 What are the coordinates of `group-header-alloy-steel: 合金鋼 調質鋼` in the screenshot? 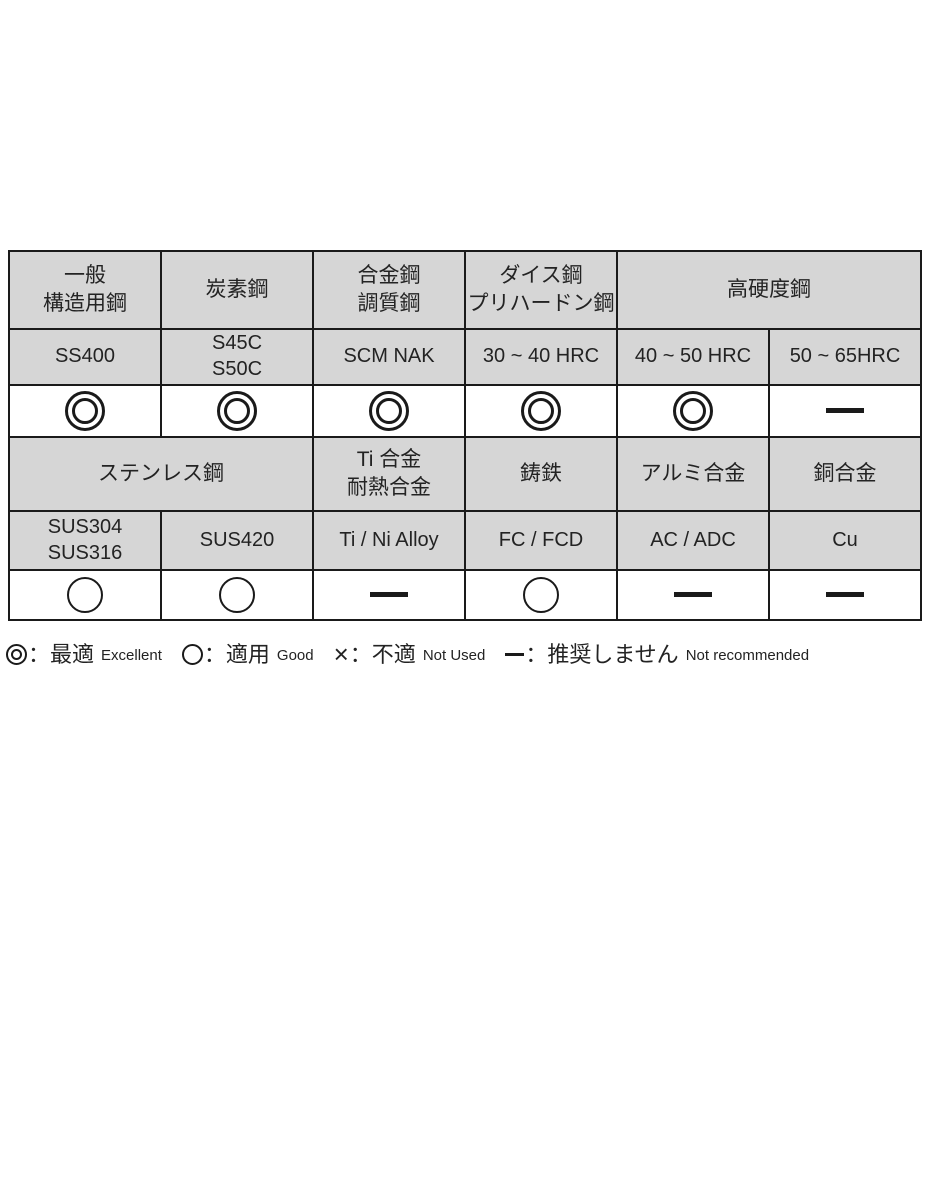 It's located at (389, 290).